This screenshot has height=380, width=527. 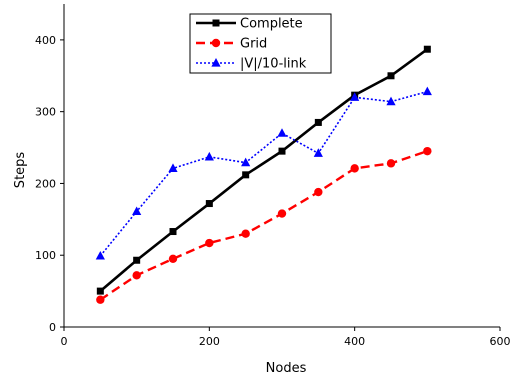 I want to click on legend-item: Complete, so click(x=249, y=24).